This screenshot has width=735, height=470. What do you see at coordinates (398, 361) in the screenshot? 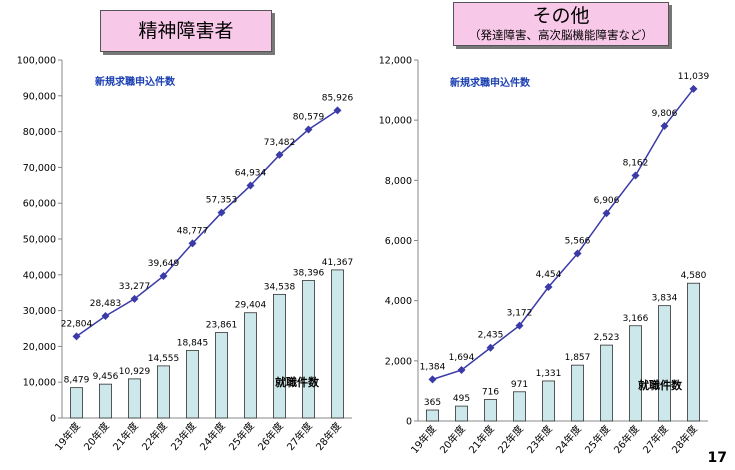
I see `y-tick-label: 2,000` at bounding box center [398, 361].